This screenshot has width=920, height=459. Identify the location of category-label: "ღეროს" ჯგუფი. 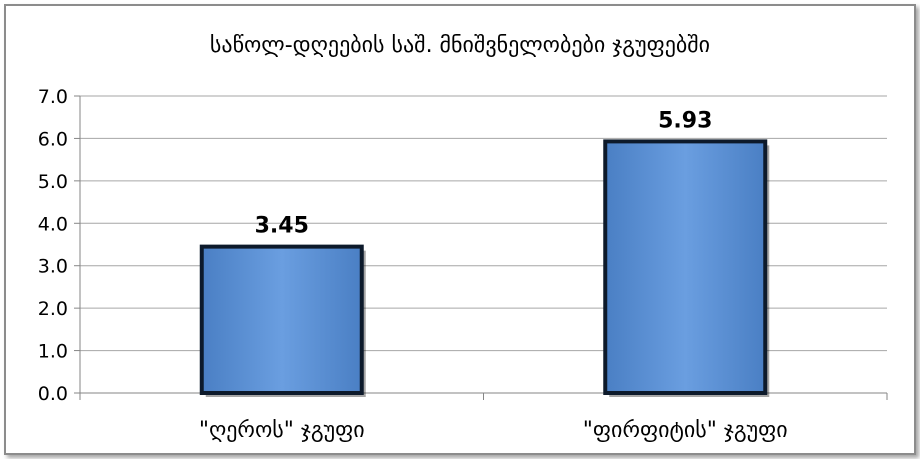
(282, 430).